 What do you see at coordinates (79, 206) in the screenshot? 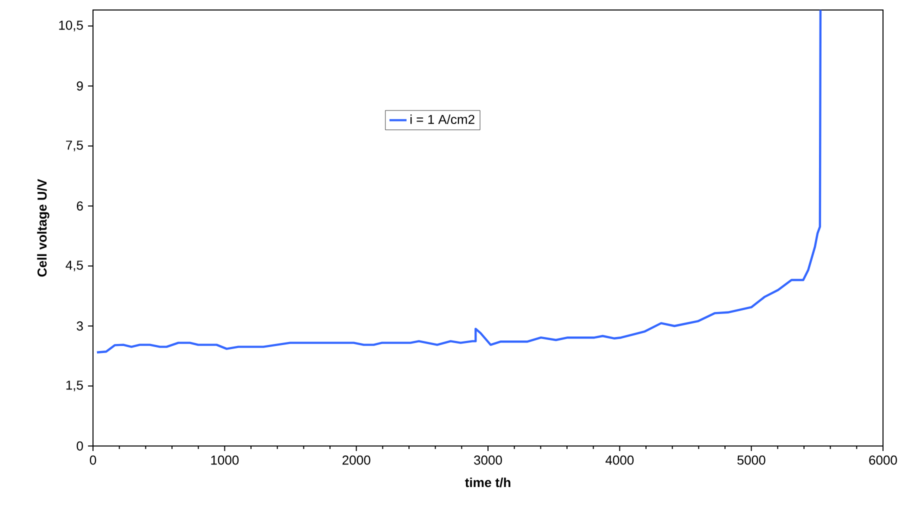
I see `y-tick-label: 6` at bounding box center [79, 206].